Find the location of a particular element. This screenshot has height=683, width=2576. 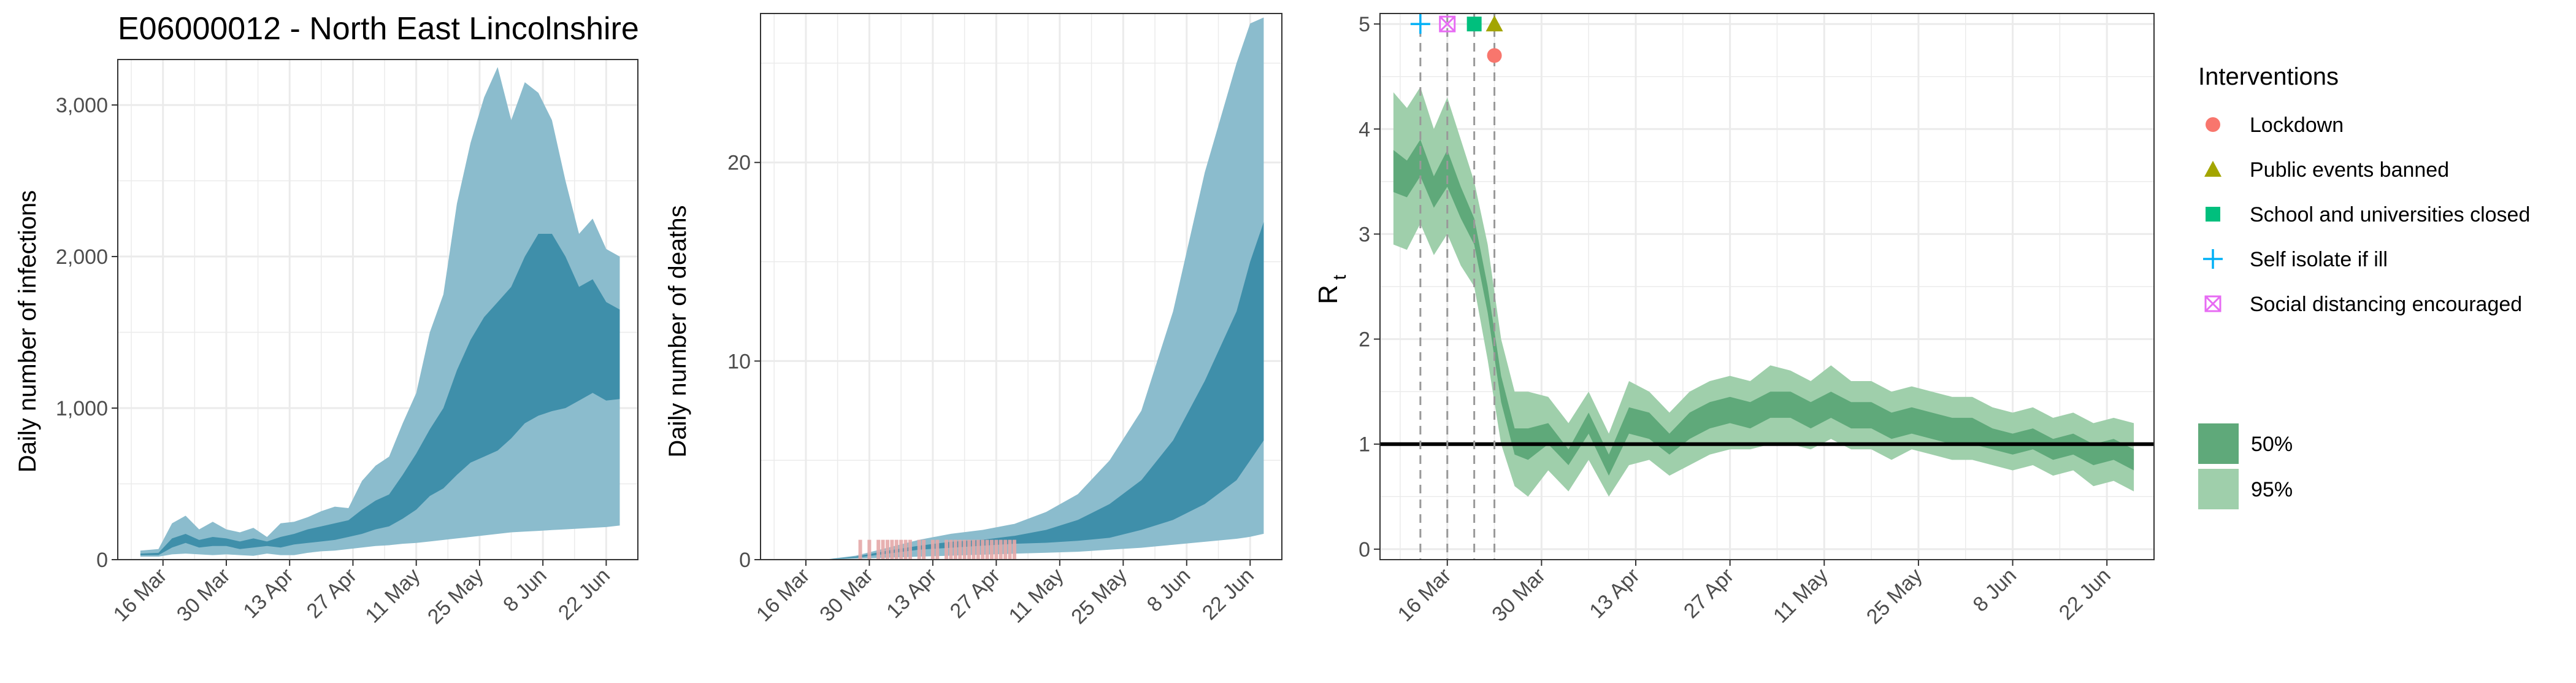

infections-ytick-label: 1,000 is located at coordinates (82, 408).